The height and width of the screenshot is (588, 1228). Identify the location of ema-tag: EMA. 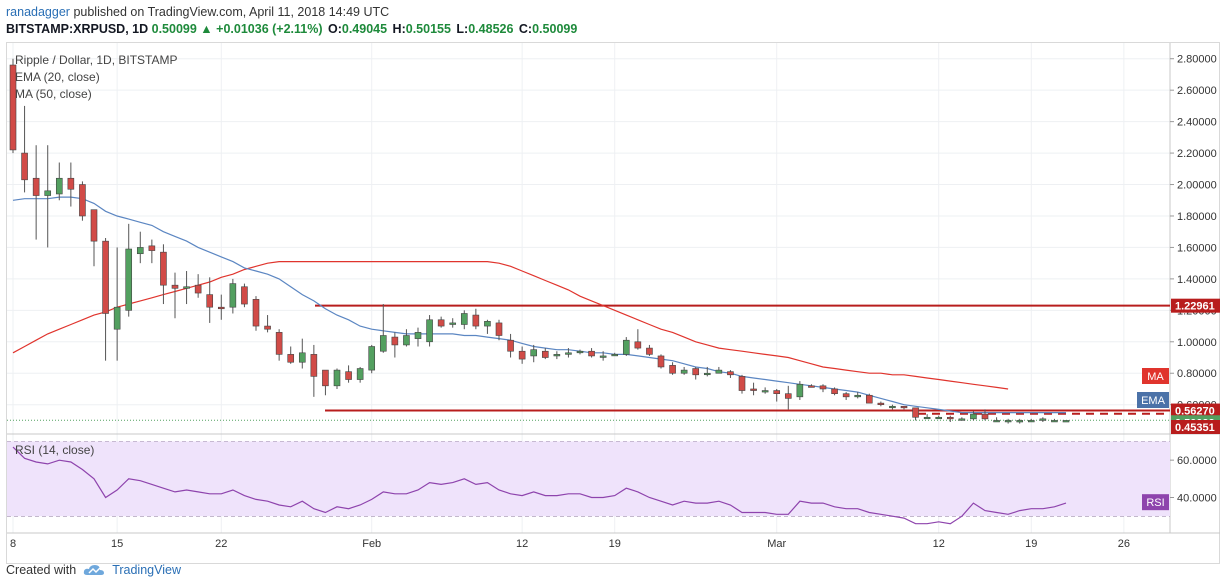
(1153, 400).